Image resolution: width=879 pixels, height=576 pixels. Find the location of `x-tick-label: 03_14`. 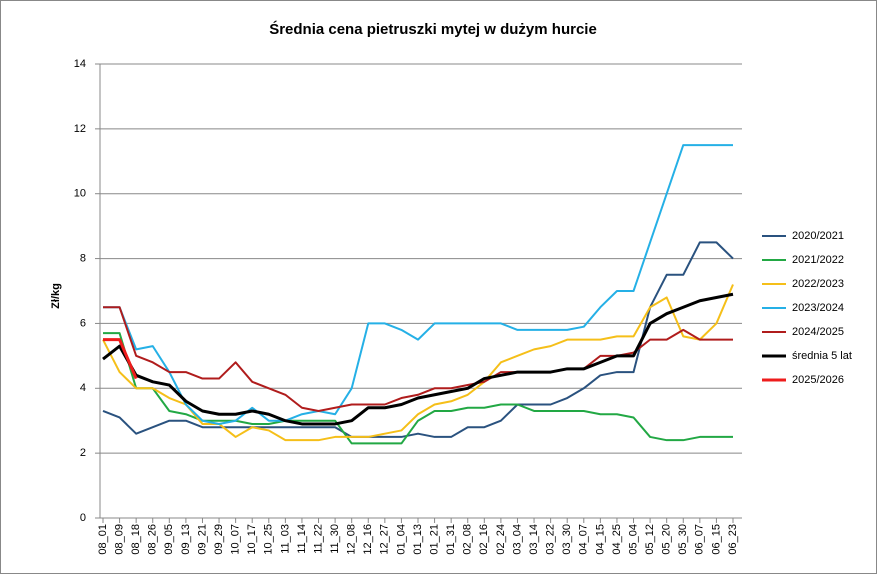

x-tick-label: 03_14 is located at coordinates (534, 539).